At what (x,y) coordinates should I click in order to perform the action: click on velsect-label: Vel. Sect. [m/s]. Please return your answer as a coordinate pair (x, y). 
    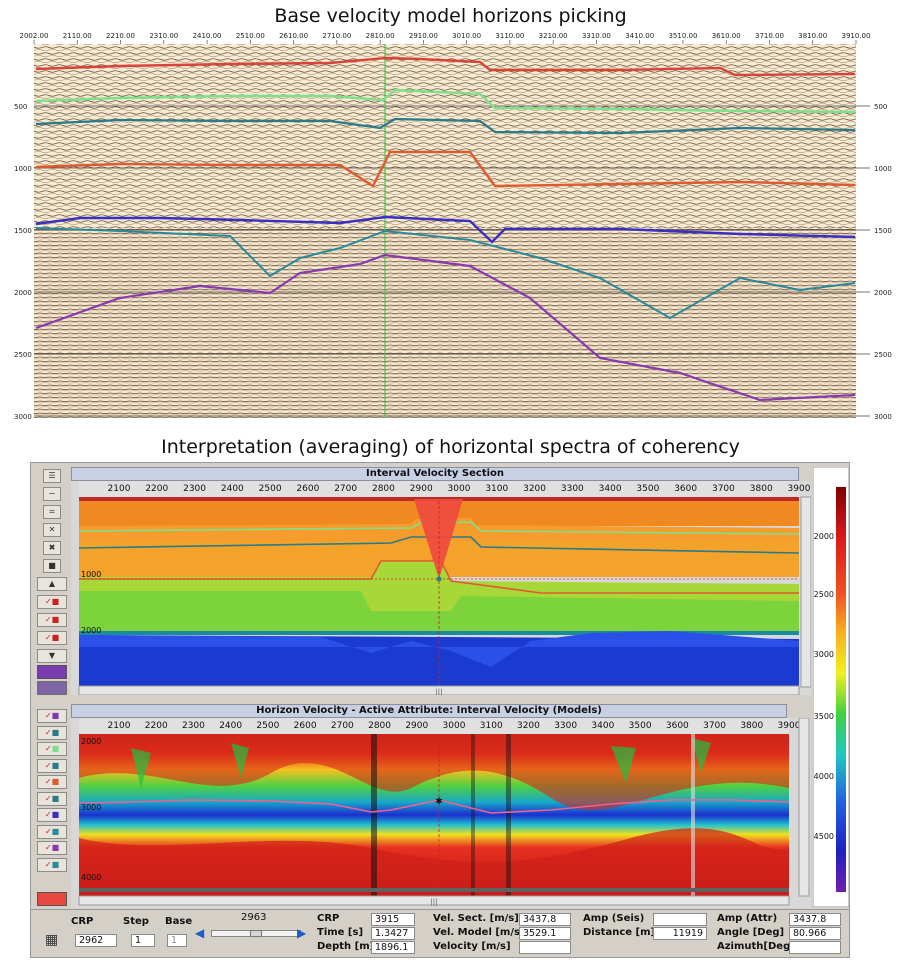
    Looking at the image, I should click on (476, 918).